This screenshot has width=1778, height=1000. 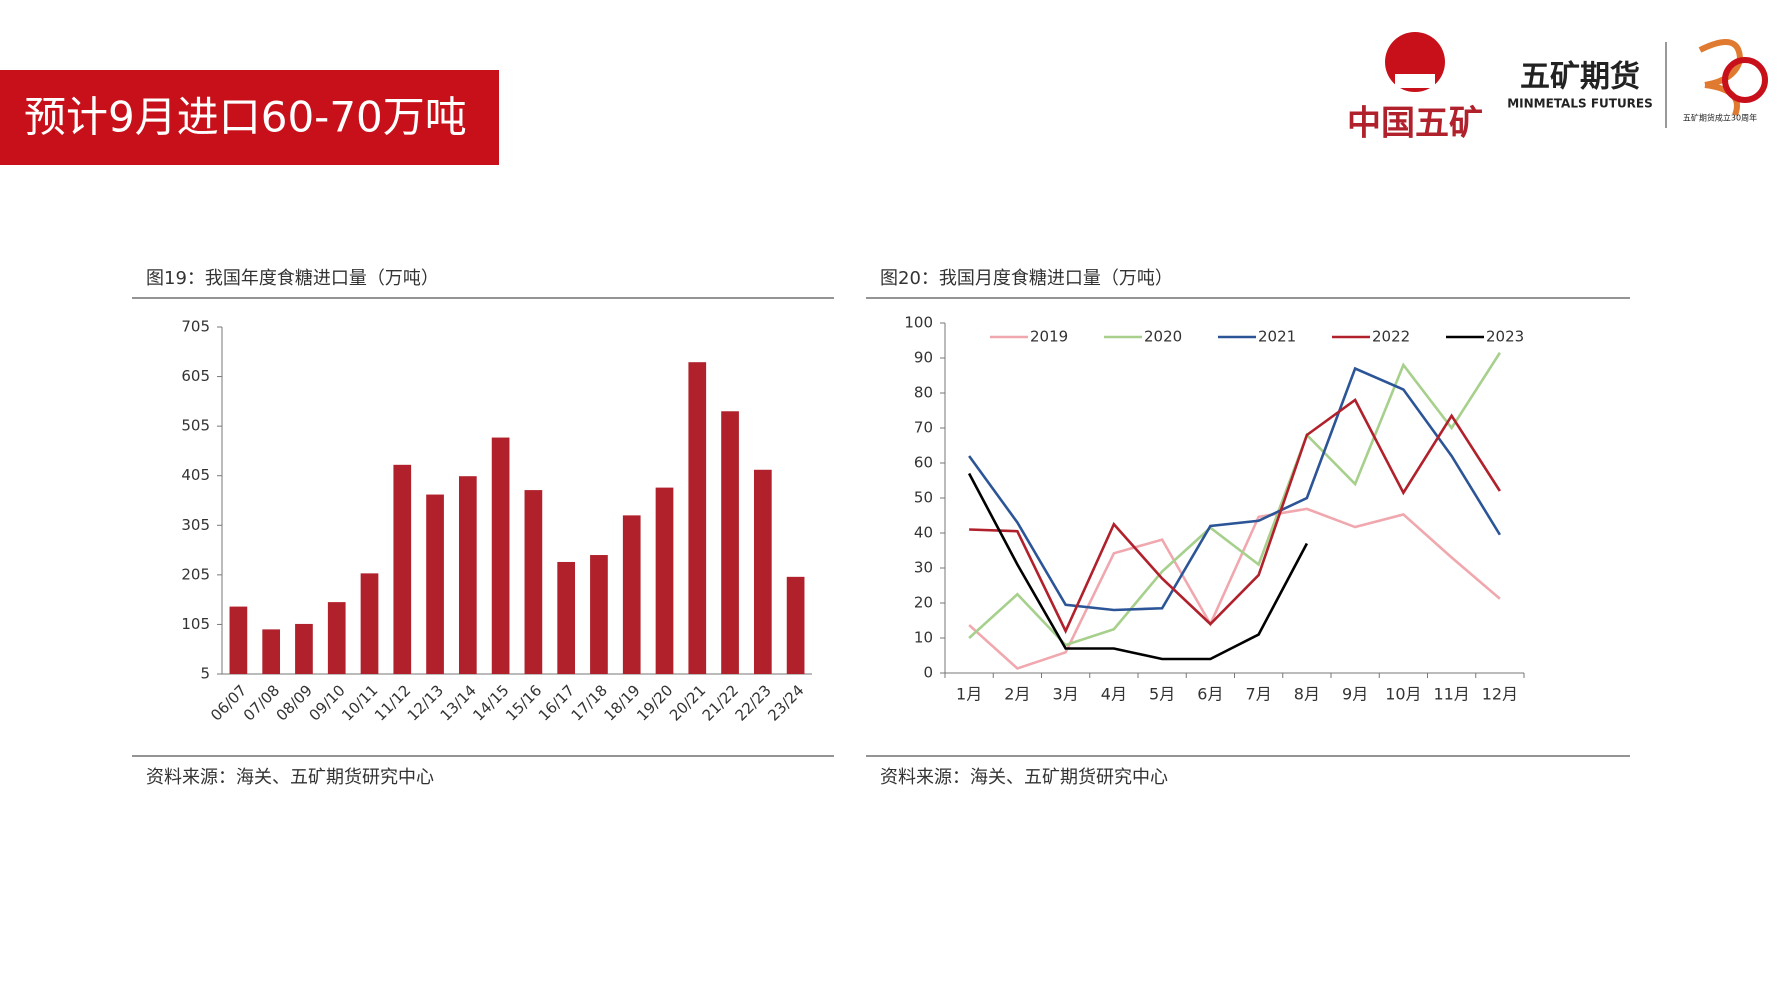 I want to click on x-tick-label: 12月, so click(x=1500, y=694).